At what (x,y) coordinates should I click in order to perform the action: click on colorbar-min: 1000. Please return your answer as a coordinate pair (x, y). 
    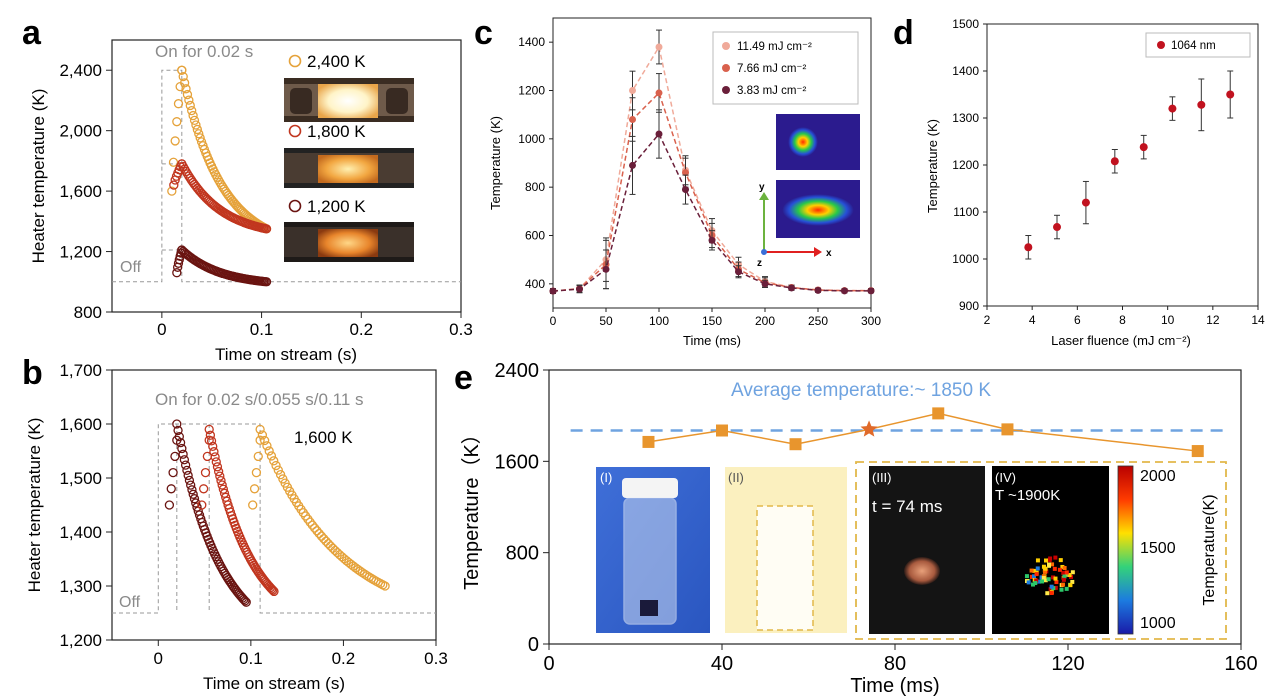
    Looking at the image, I should click on (1158, 623).